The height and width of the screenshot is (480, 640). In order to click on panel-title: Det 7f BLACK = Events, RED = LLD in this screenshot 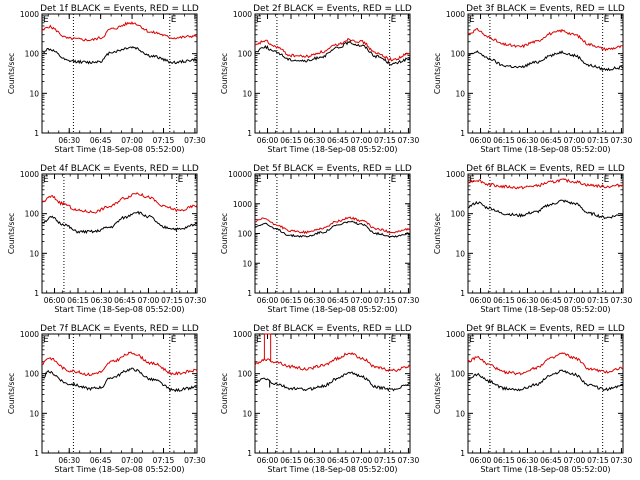, I will do `click(119, 329)`.